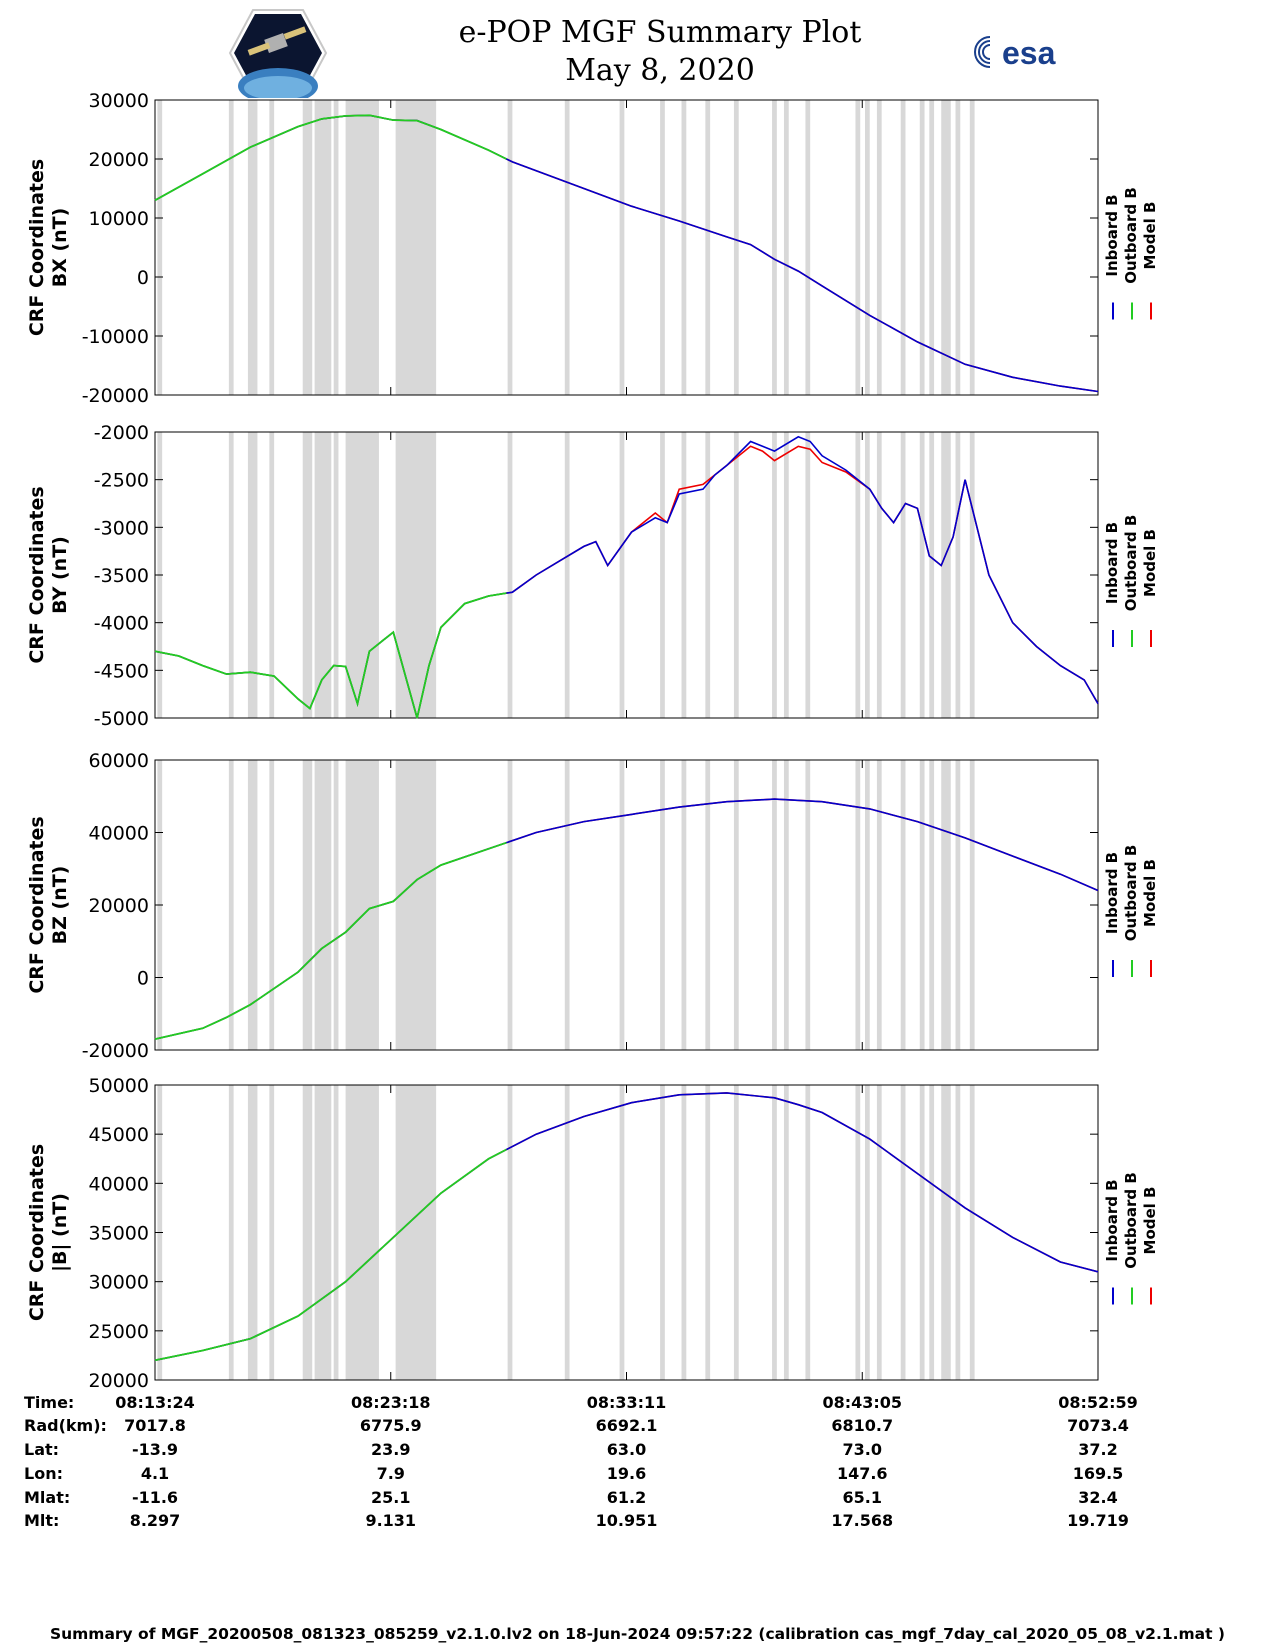  Describe the element at coordinates (60, 248) in the screenshot. I see `y-axis-label: BX (nT)` at that location.